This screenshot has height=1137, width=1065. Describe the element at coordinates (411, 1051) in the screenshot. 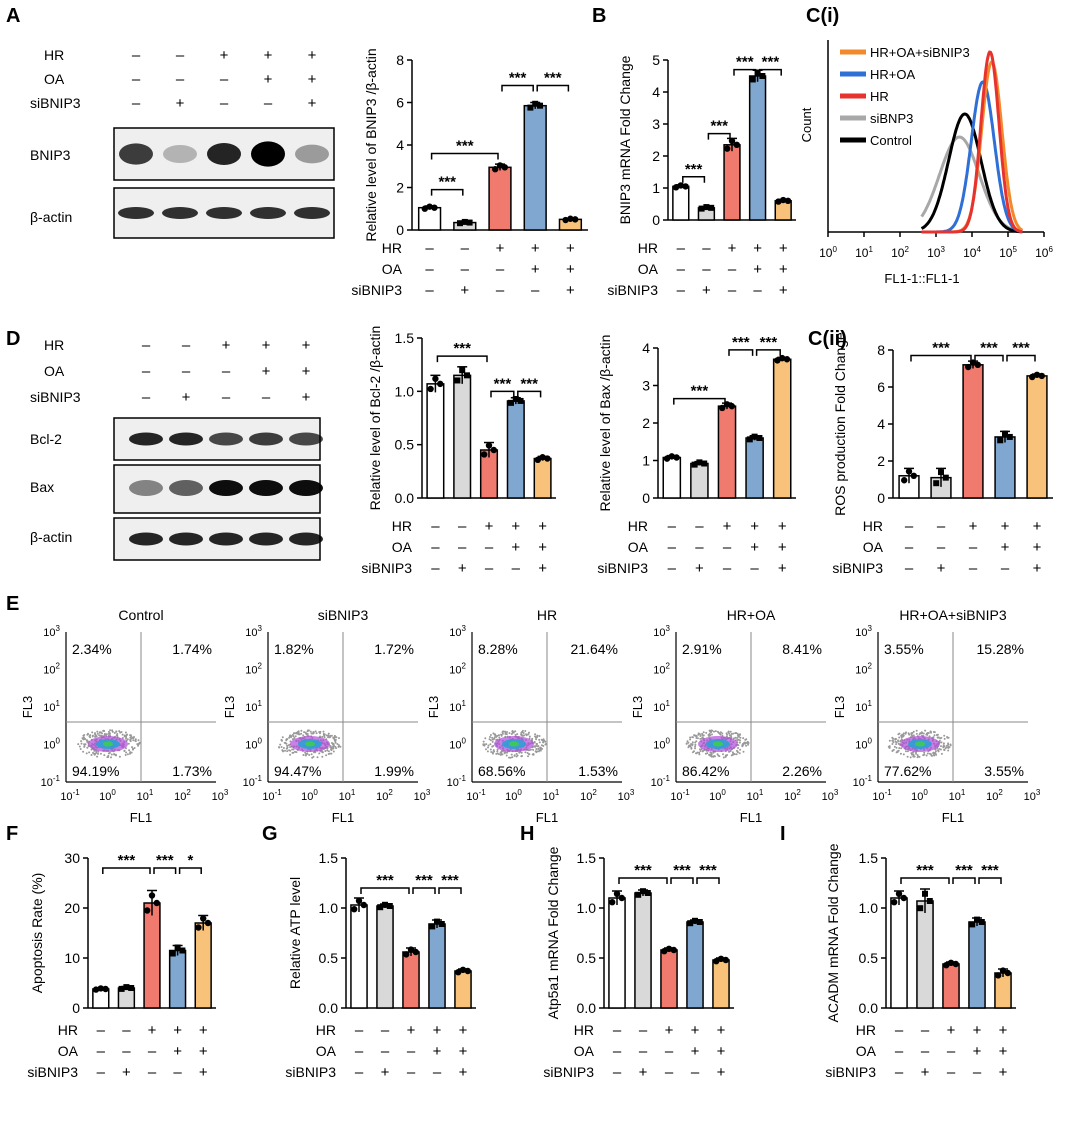

I see `chart-g-sign-oa-2: –` at that location.